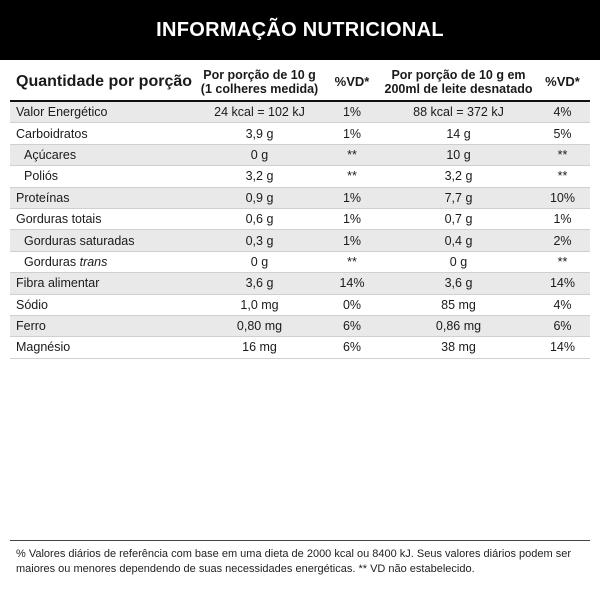  I want to click on table-row: Gorduras trans 0 g ** 0 g **, so click(300, 262).